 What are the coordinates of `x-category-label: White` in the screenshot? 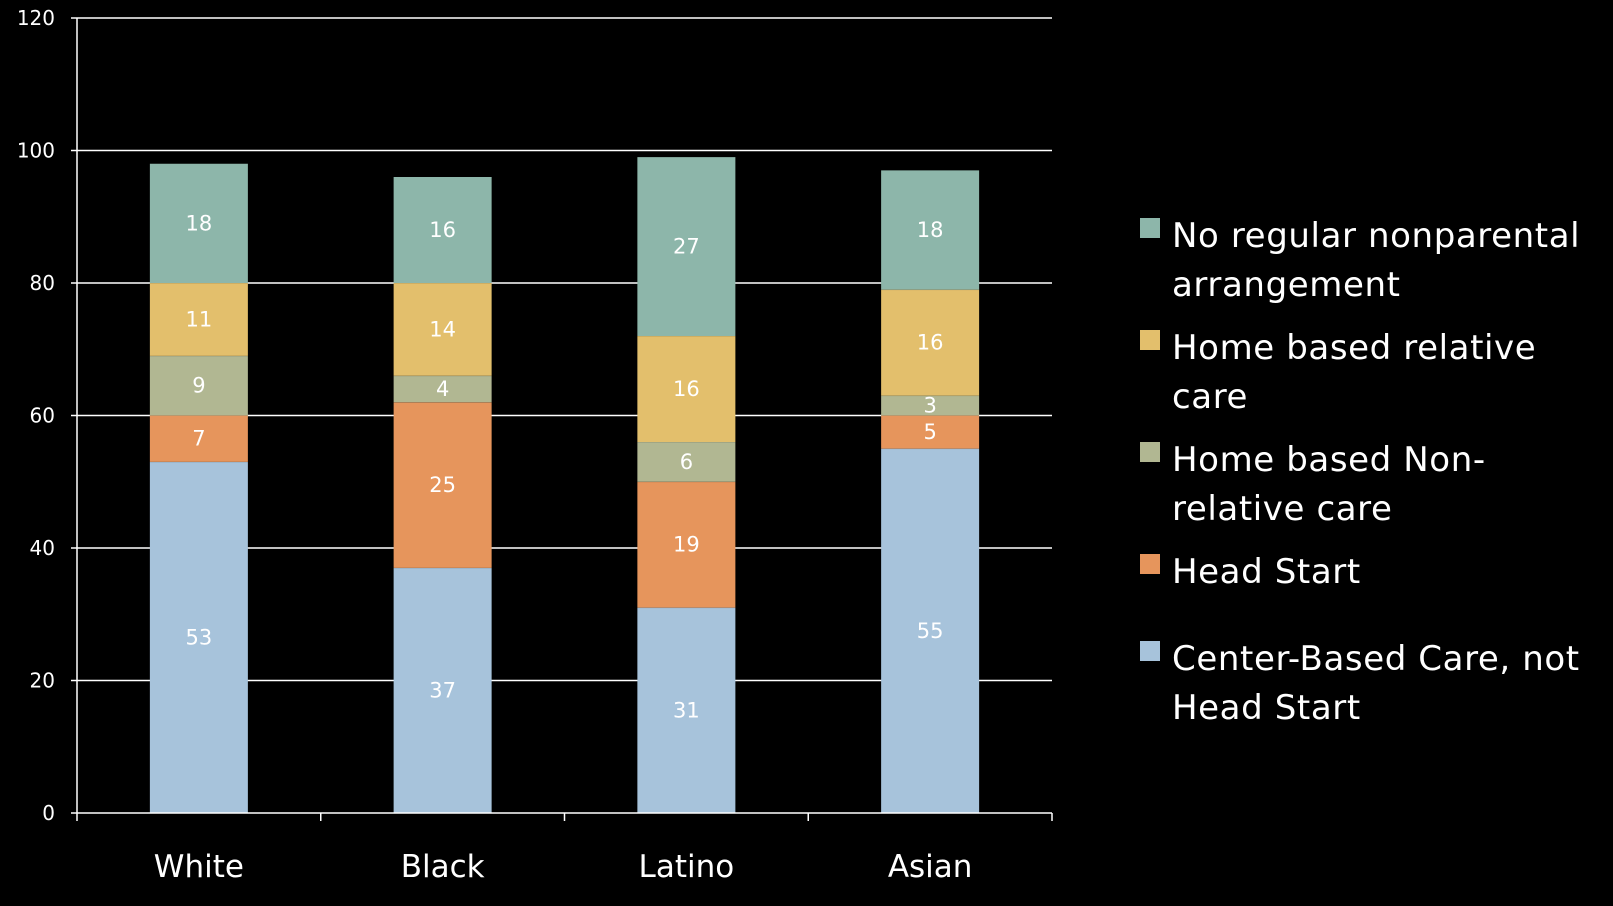 It's located at (199, 867).